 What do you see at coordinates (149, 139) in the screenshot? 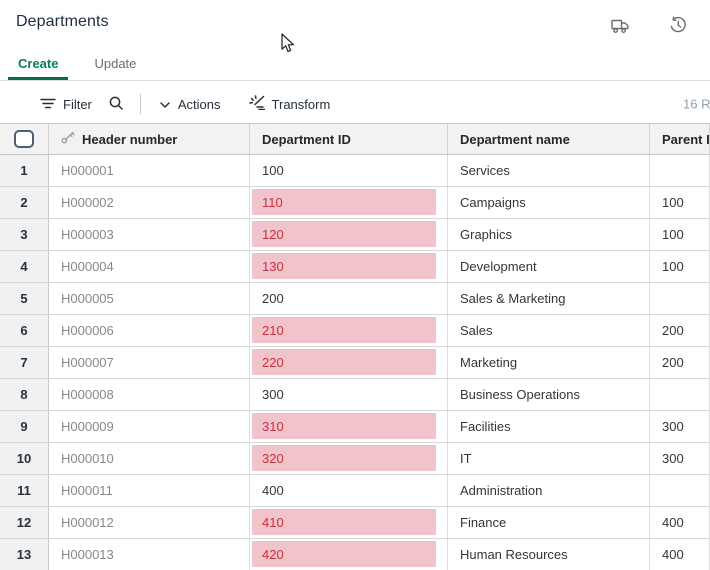
I see `column-header-header-number: Header number` at bounding box center [149, 139].